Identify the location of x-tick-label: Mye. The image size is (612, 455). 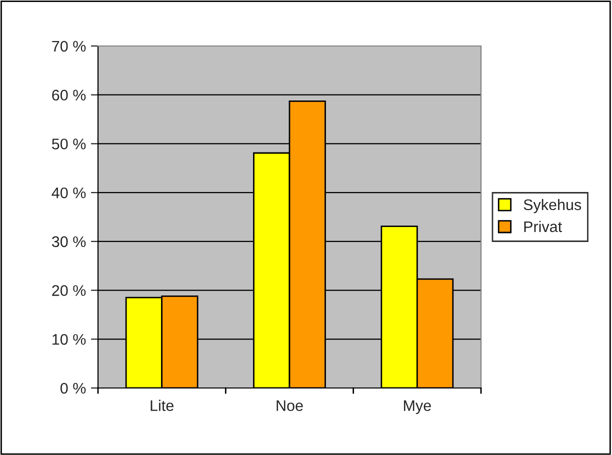
(417, 407).